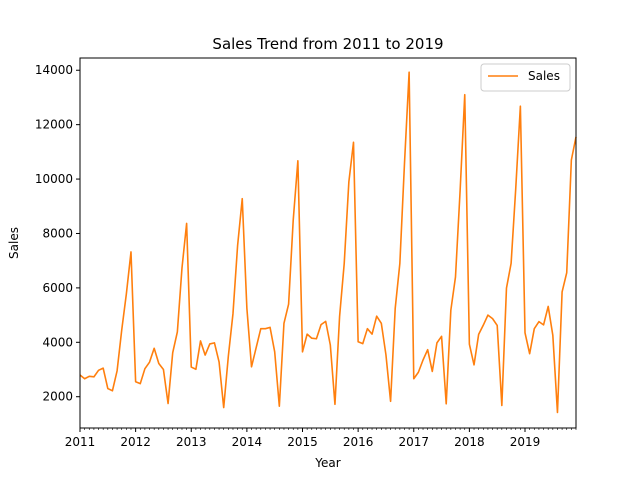 This screenshot has height=480, width=640. What do you see at coordinates (135, 442) in the screenshot?
I see `x-tick-label: 2012` at bounding box center [135, 442].